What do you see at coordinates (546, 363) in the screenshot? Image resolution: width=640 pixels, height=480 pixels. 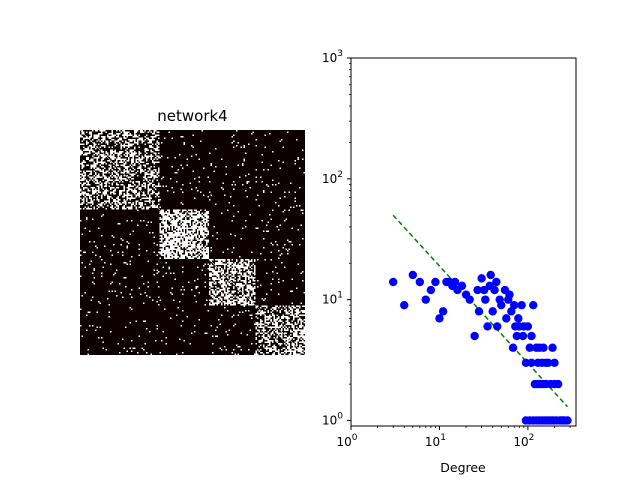 I see `data-point` at bounding box center [546, 363].